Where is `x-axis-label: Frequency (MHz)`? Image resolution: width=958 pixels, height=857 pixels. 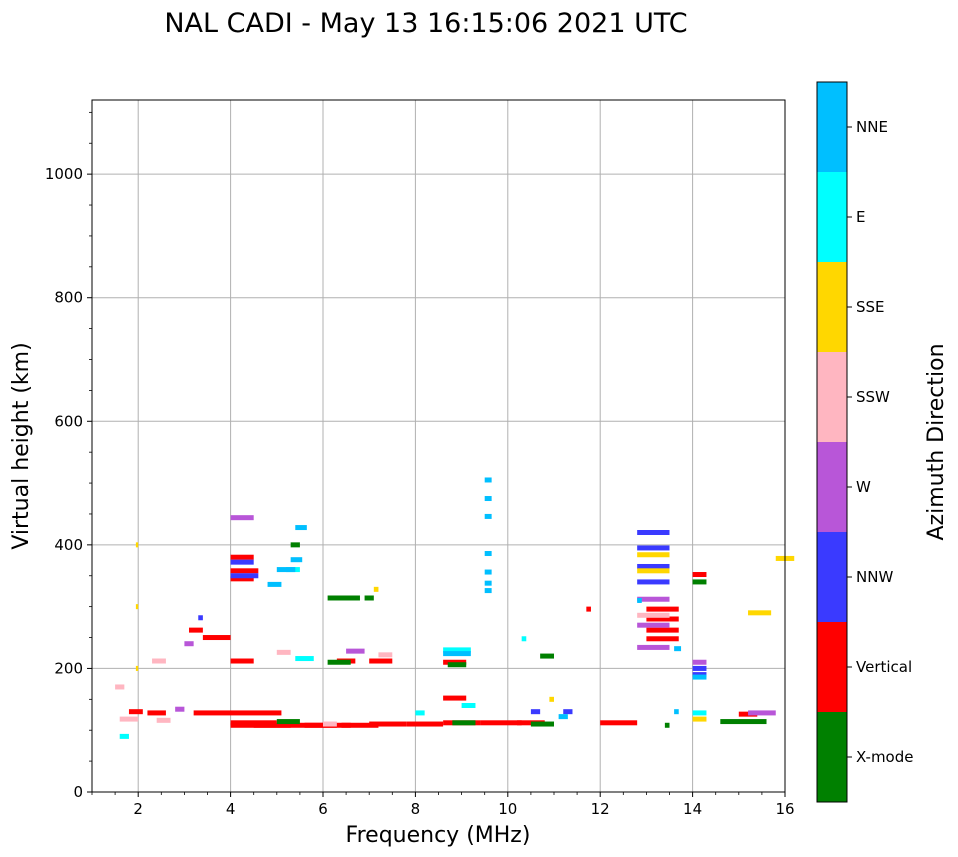 x-axis-label: Frequency (MHz) is located at coordinates (438, 835).